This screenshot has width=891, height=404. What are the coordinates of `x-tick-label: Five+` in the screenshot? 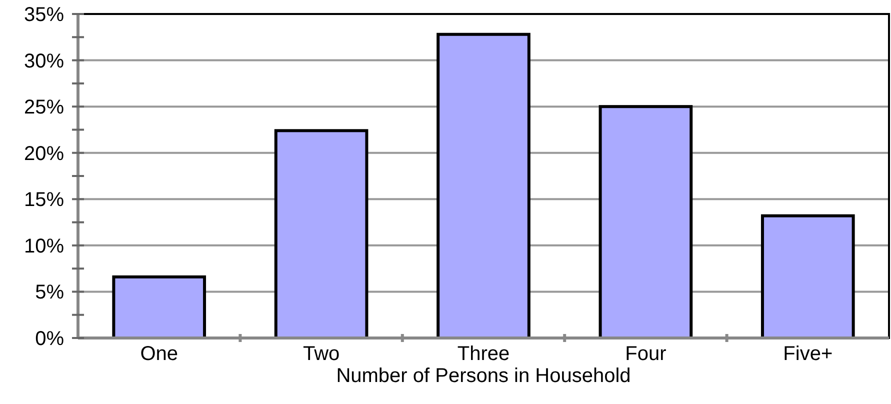 It's located at (808, 354).